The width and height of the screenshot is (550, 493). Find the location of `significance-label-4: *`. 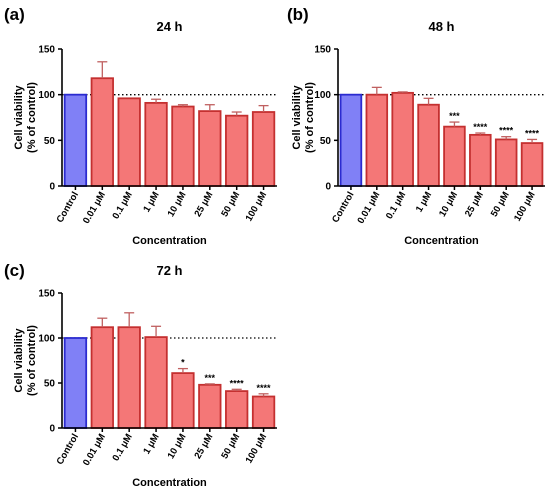

significance-label-4: * is located at coordinates (183, 363).